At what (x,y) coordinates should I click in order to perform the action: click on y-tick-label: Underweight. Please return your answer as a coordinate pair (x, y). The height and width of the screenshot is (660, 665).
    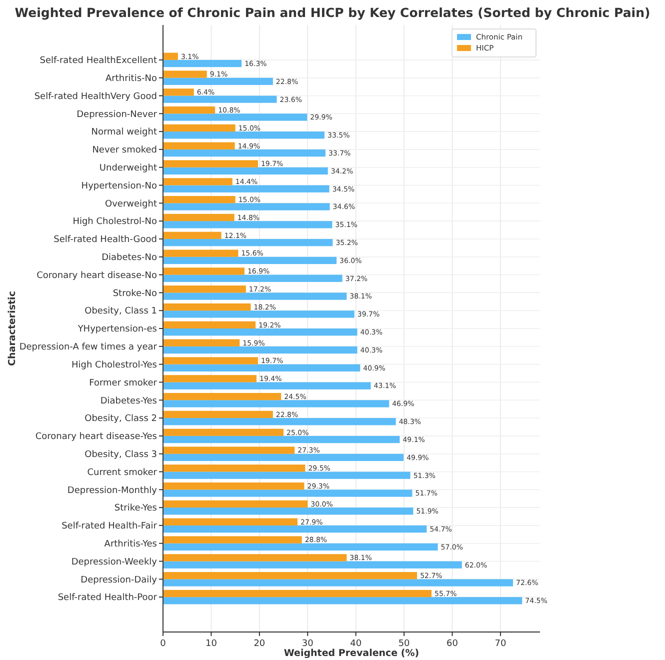
    Looking at the image, I should click on (128, 169).